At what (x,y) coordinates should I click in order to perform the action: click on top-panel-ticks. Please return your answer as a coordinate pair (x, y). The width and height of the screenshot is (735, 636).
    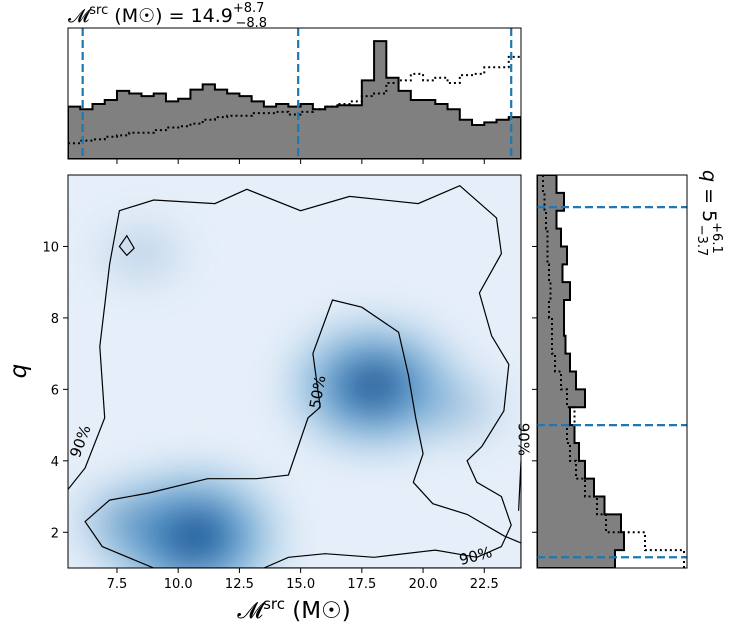
    Looking at the image, I should click on (300, 161).